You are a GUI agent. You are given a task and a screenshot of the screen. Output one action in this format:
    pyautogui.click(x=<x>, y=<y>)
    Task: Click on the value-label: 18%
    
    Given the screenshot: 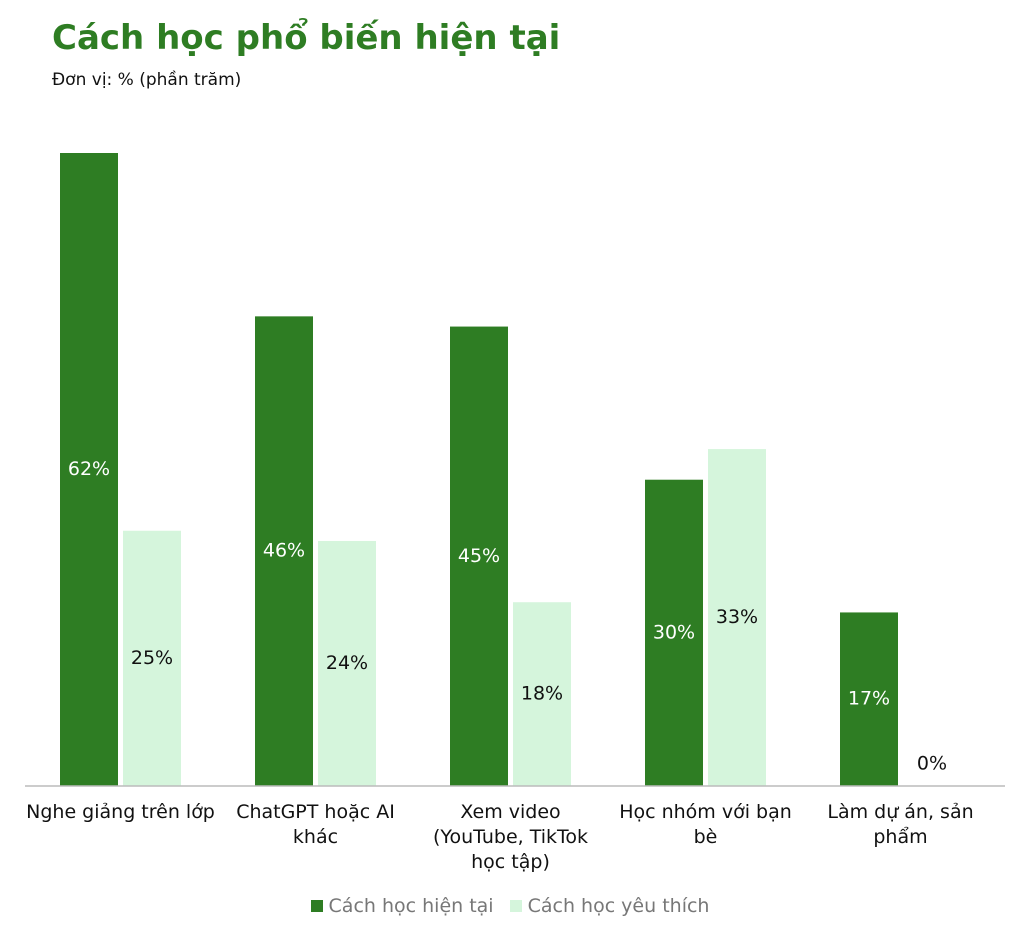 What is the action you would take?
    pyautogui.click(x=542, y=694)
    